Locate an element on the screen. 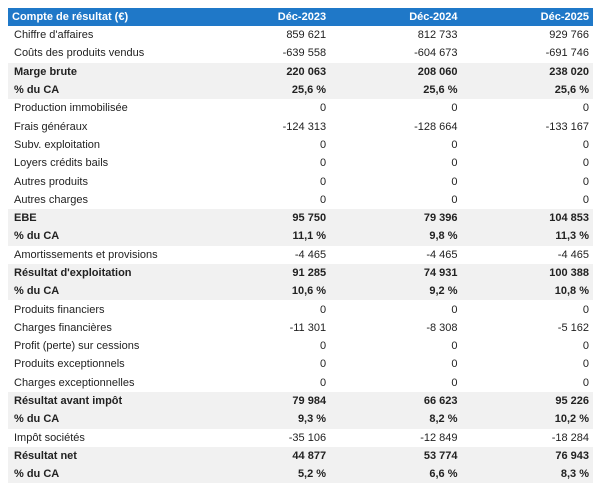 The height and width of the screenshot is (494, 600). table-row: Produits financiers 0 0 0 is located at coordinates (300, 309).